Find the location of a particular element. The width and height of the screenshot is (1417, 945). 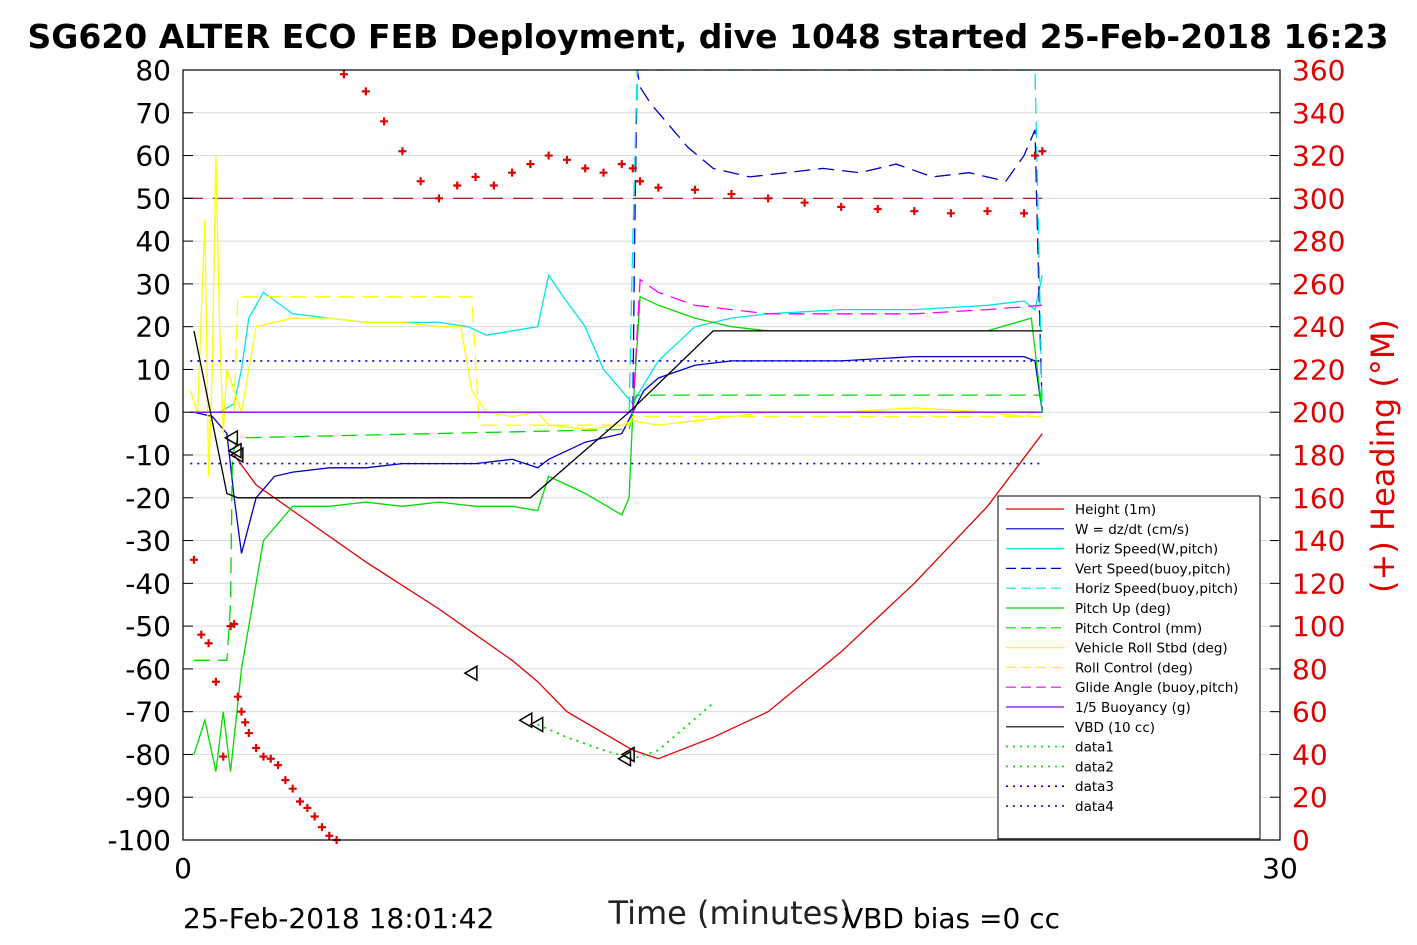

right-axis-label: (+) Heading (°M) is located at coordinates (1383, 456).